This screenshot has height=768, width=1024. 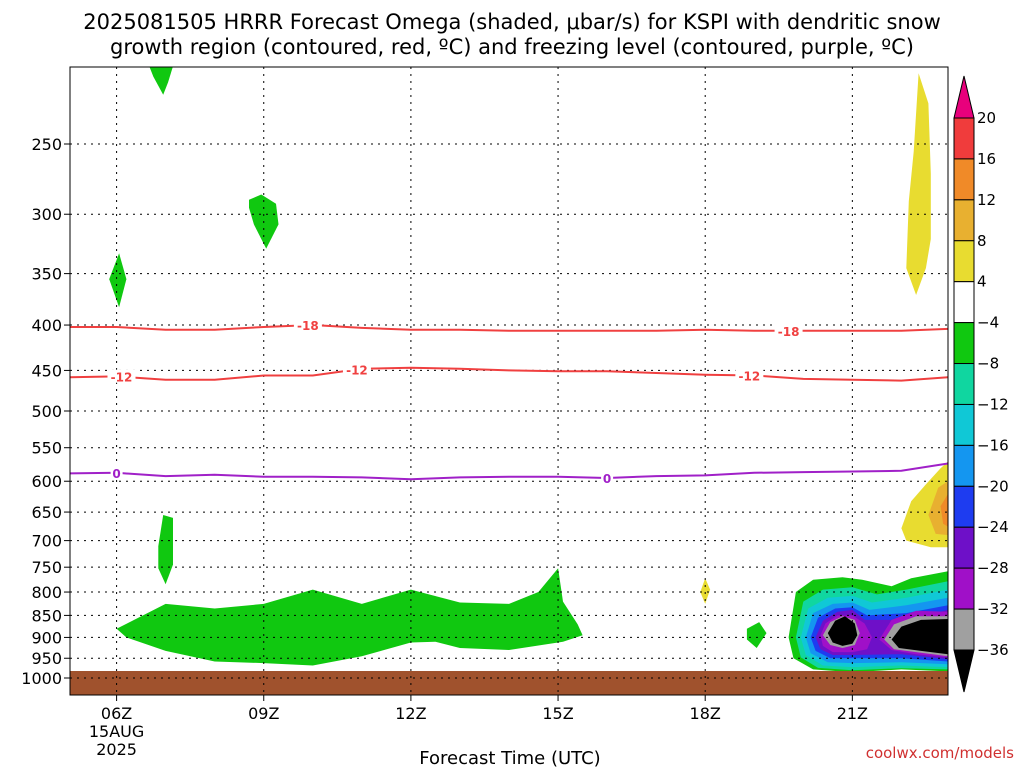 I want to click on y-tick-label: 1000, so click(x=41, y=678).